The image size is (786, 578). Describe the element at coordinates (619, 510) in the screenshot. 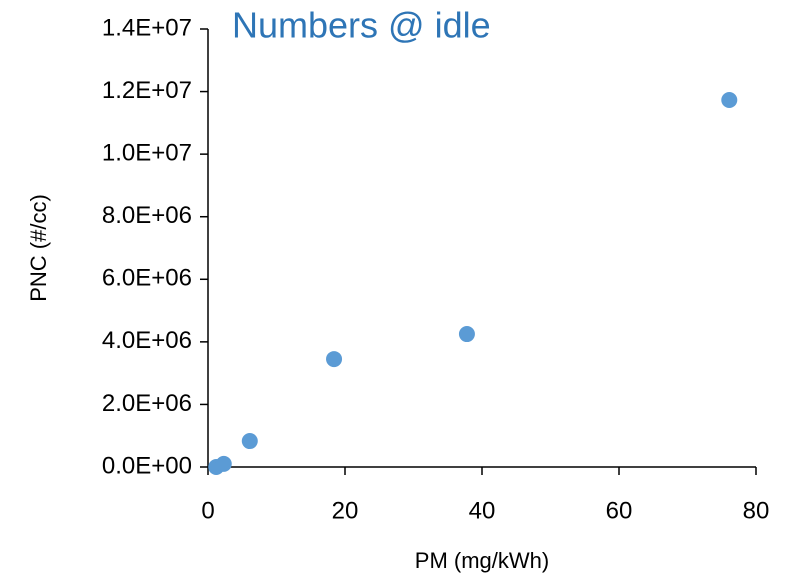

I see `x-tick-label: 60` at that location.